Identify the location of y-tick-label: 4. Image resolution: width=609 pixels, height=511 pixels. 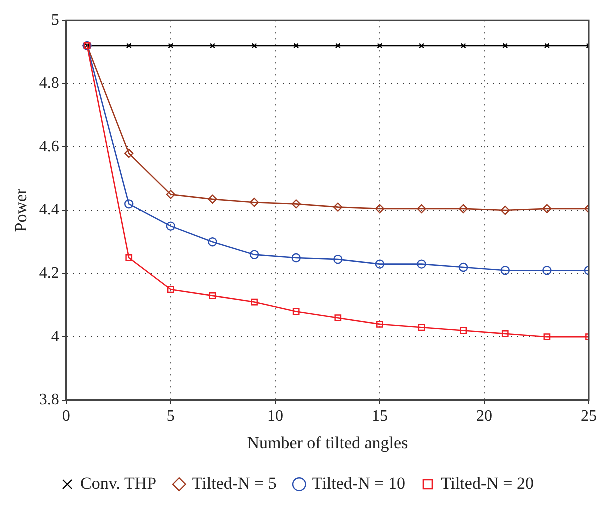
(55, 337).